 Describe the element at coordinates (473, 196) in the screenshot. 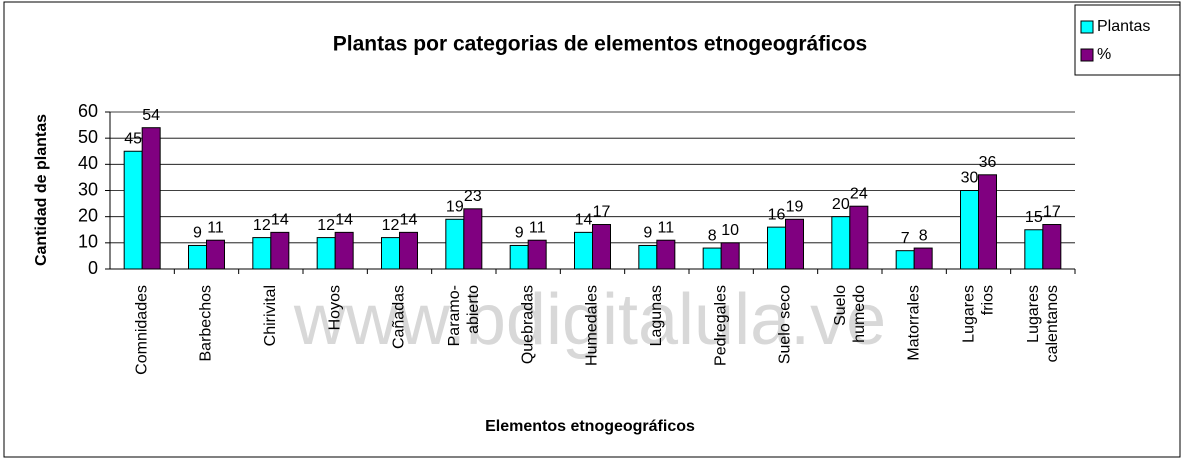

I see `data-label: 23` at that location.